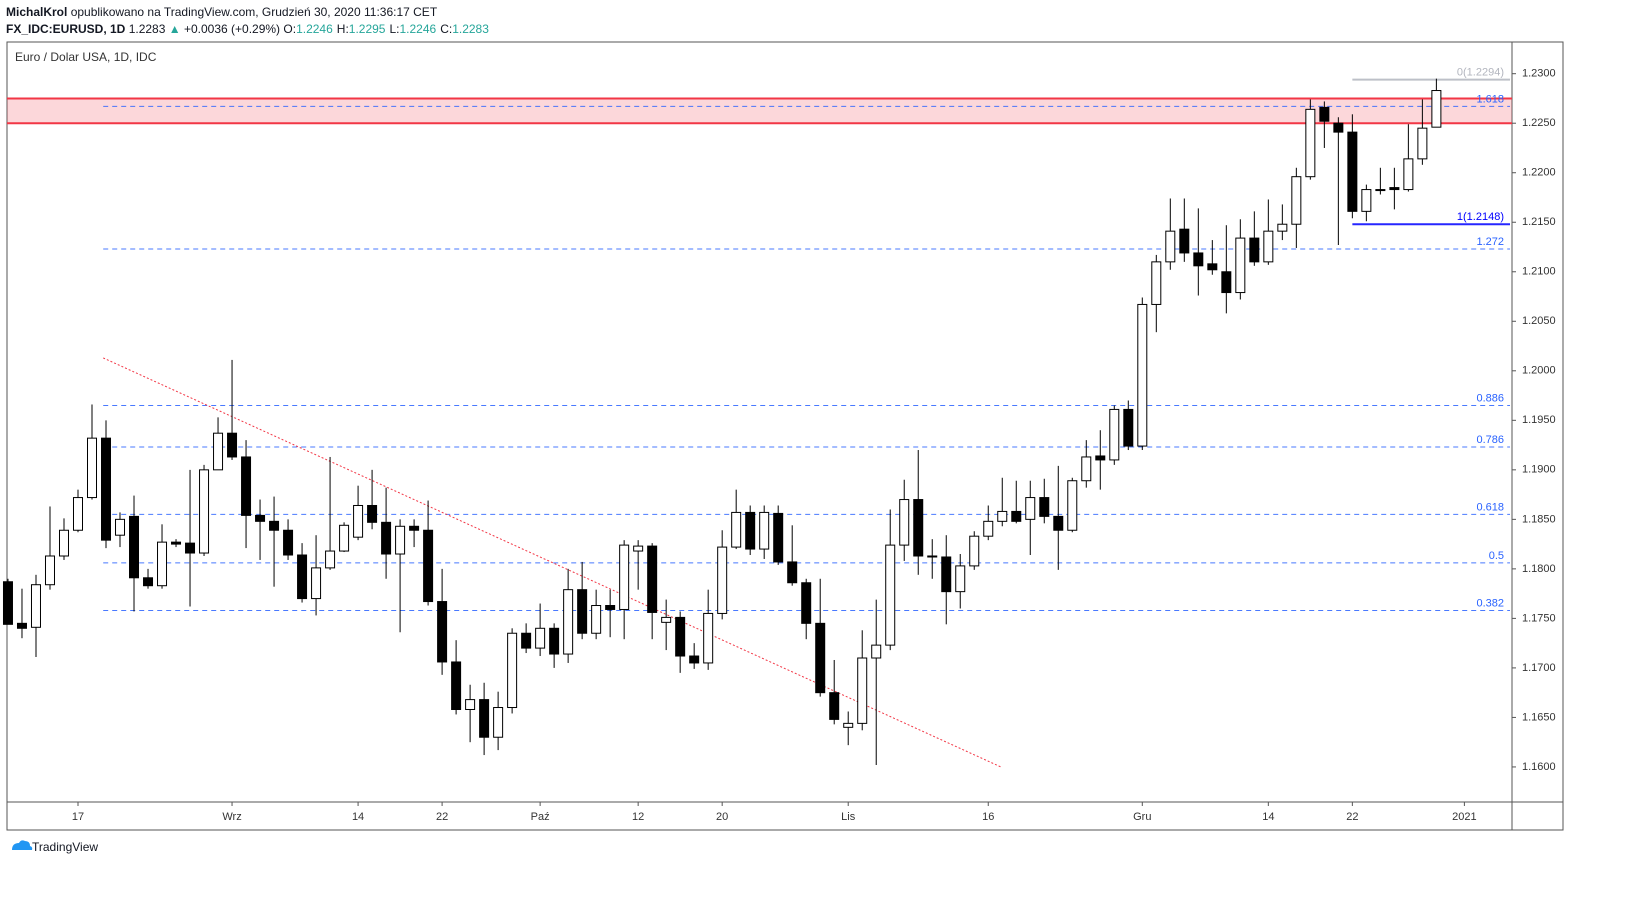 This screenshot has height=898, width=1627. I want to click on chart-title: Euro / Dolar USA, 1D, IDC, so click(86, 57).